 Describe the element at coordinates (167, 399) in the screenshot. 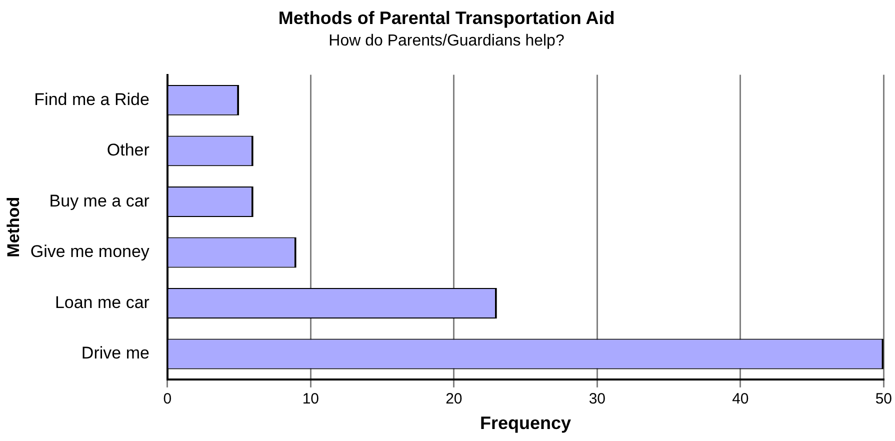

I see `x-tick-label: 0` at that location.